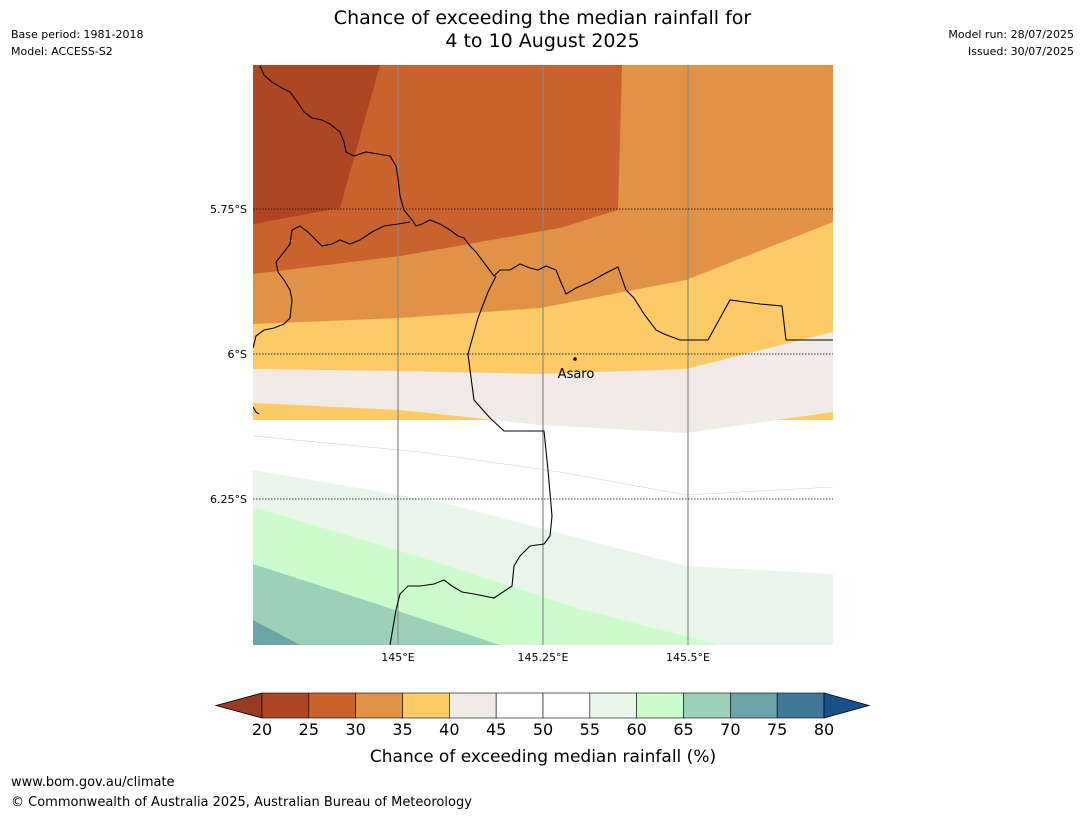 This screenshot has width=1085, height=816. Describe the element at coordinates (1011, 43) in the screenshot. I see `run-info: Model run: 28/07/2025 Issued: 30/07/2025` at that location.